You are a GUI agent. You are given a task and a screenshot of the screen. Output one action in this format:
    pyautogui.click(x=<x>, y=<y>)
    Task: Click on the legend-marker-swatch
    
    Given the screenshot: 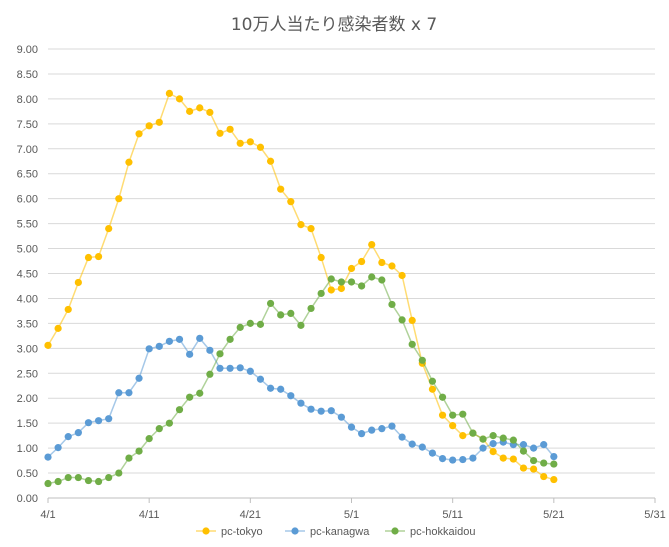 What is the action you would take?
    pyautogui.click(x=206, y=531)
    